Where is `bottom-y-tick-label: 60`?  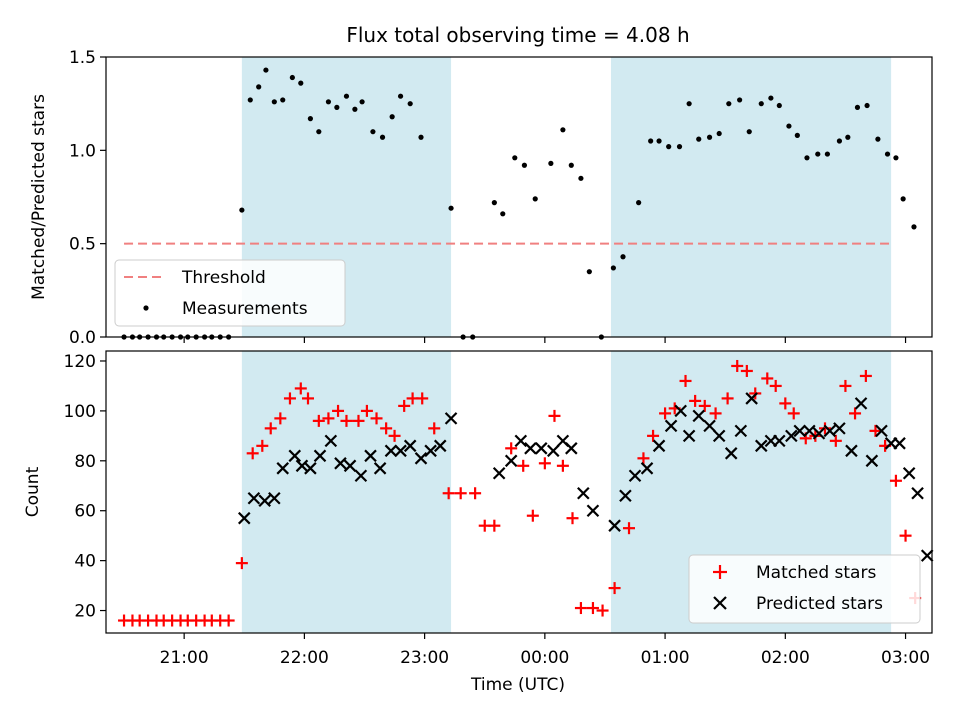
bottom-y-tick-label: 60 is located at coordinates (85, 512).